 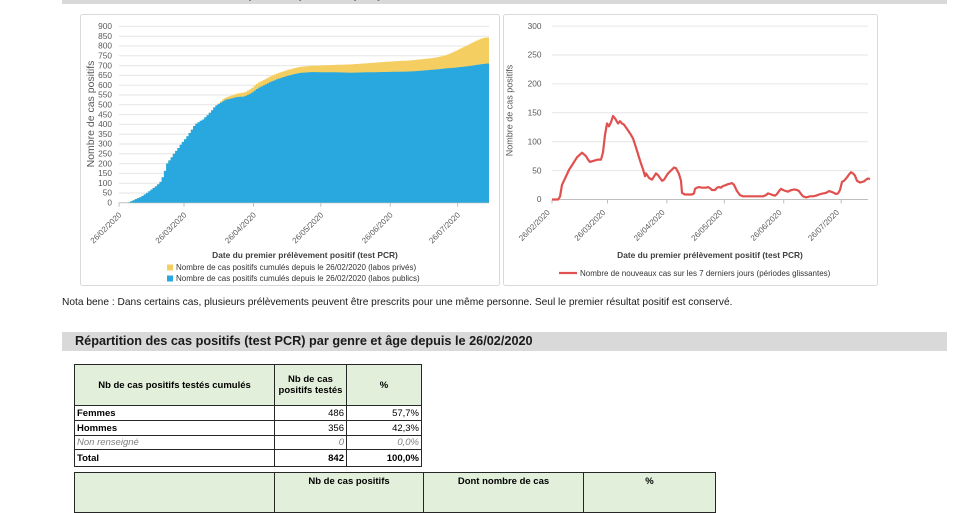 I want to click on svg-text: 650, so click(x=105, y=75).